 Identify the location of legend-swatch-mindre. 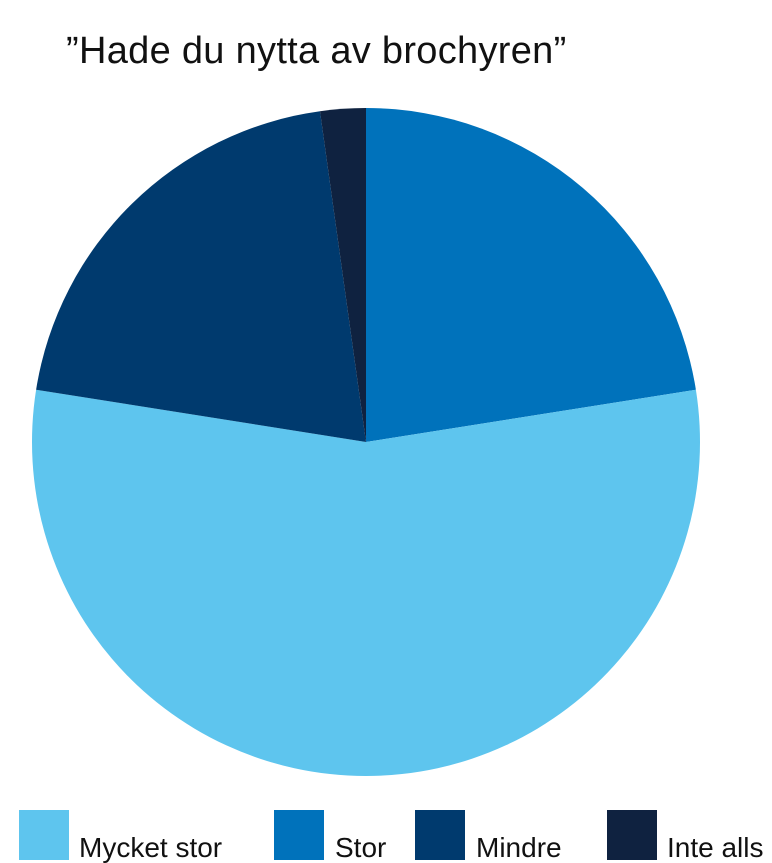
(440, 835).